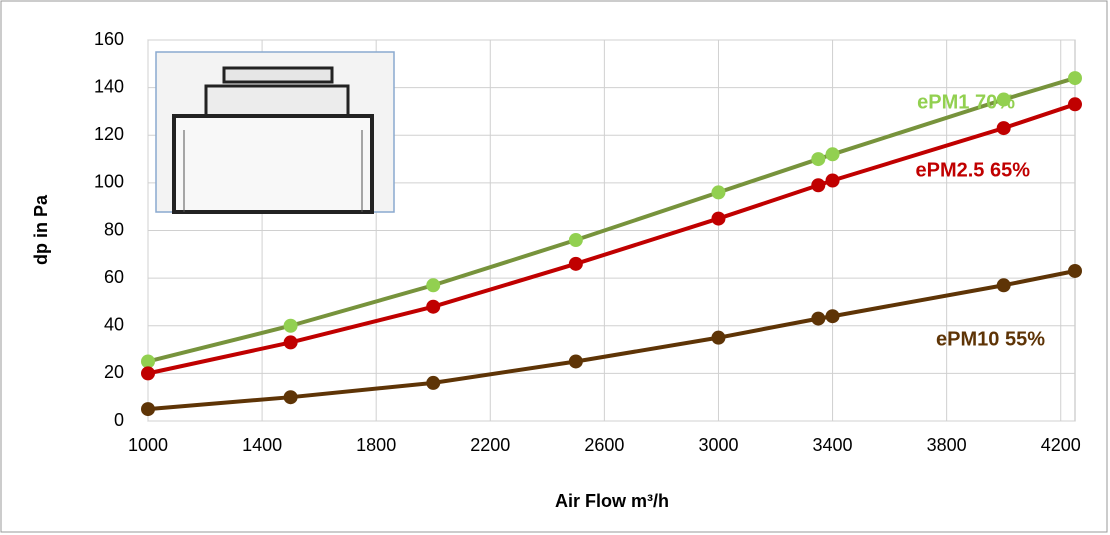 The height and width of the screenshot is (535, 1110). What do you see at coordinates (275, 132) in the screenshot?
I see `inset-photo` at bounding box center [275, 132].